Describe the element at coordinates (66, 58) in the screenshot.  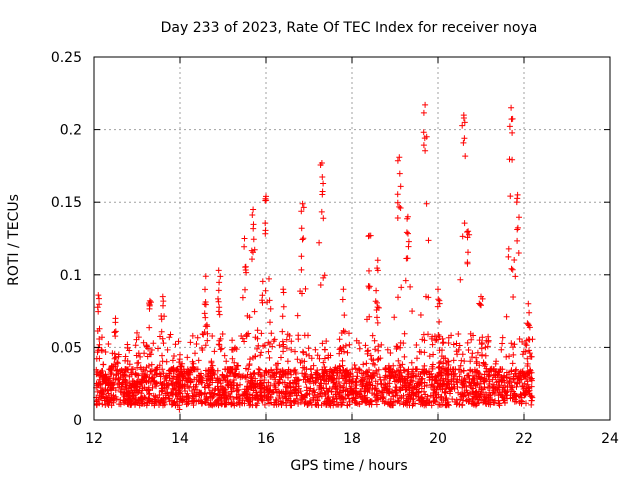
I see `y-tick-label: 0.25` at that location.